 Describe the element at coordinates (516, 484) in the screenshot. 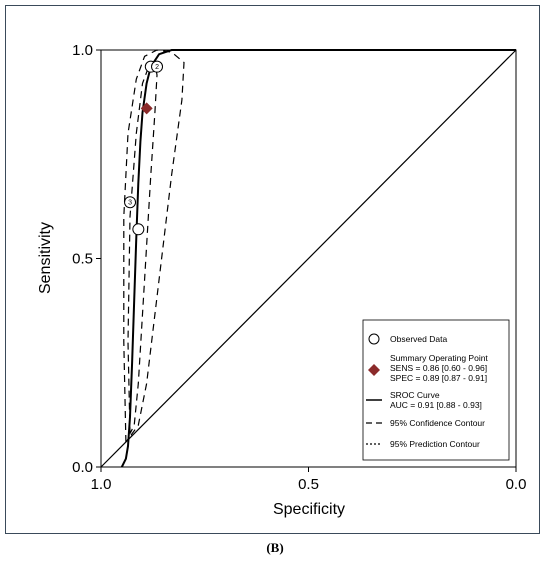

I see `x-tick-label: 0.0` at that location.